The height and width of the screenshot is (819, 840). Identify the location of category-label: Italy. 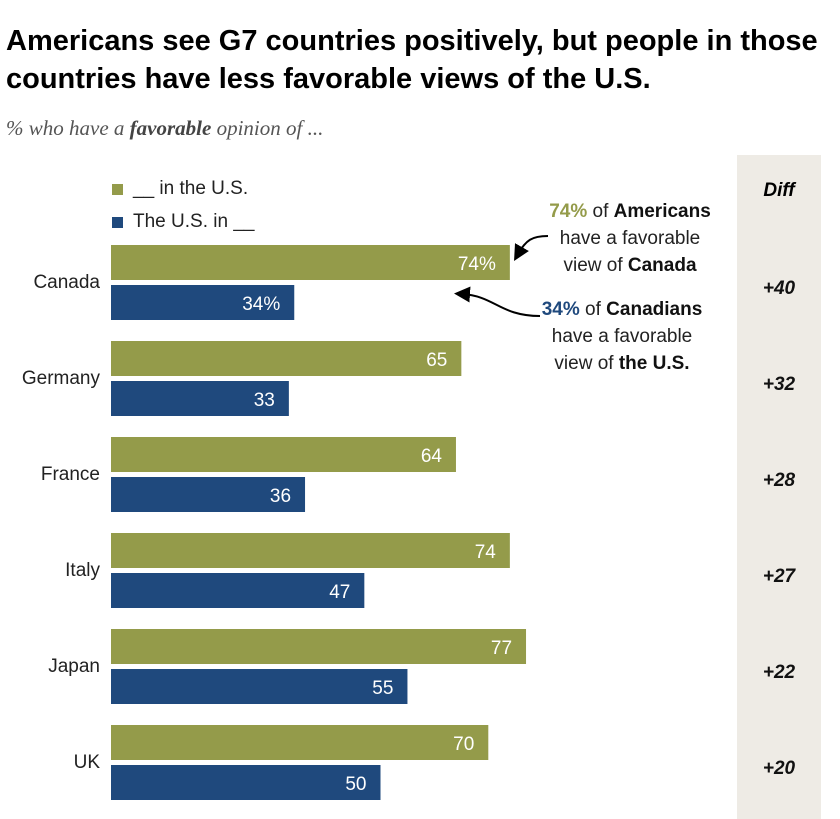
(82, 570).